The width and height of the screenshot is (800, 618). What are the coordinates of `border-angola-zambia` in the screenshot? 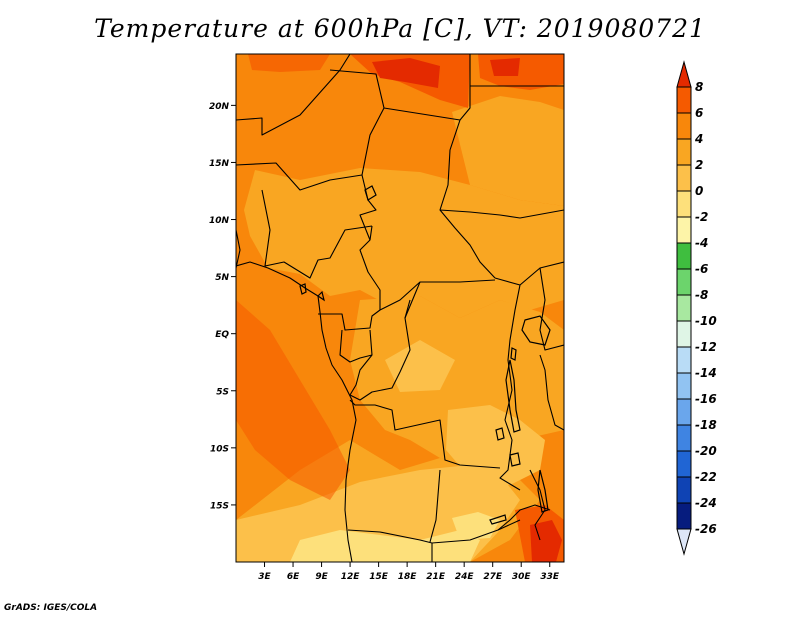 It's located at (435, 506).